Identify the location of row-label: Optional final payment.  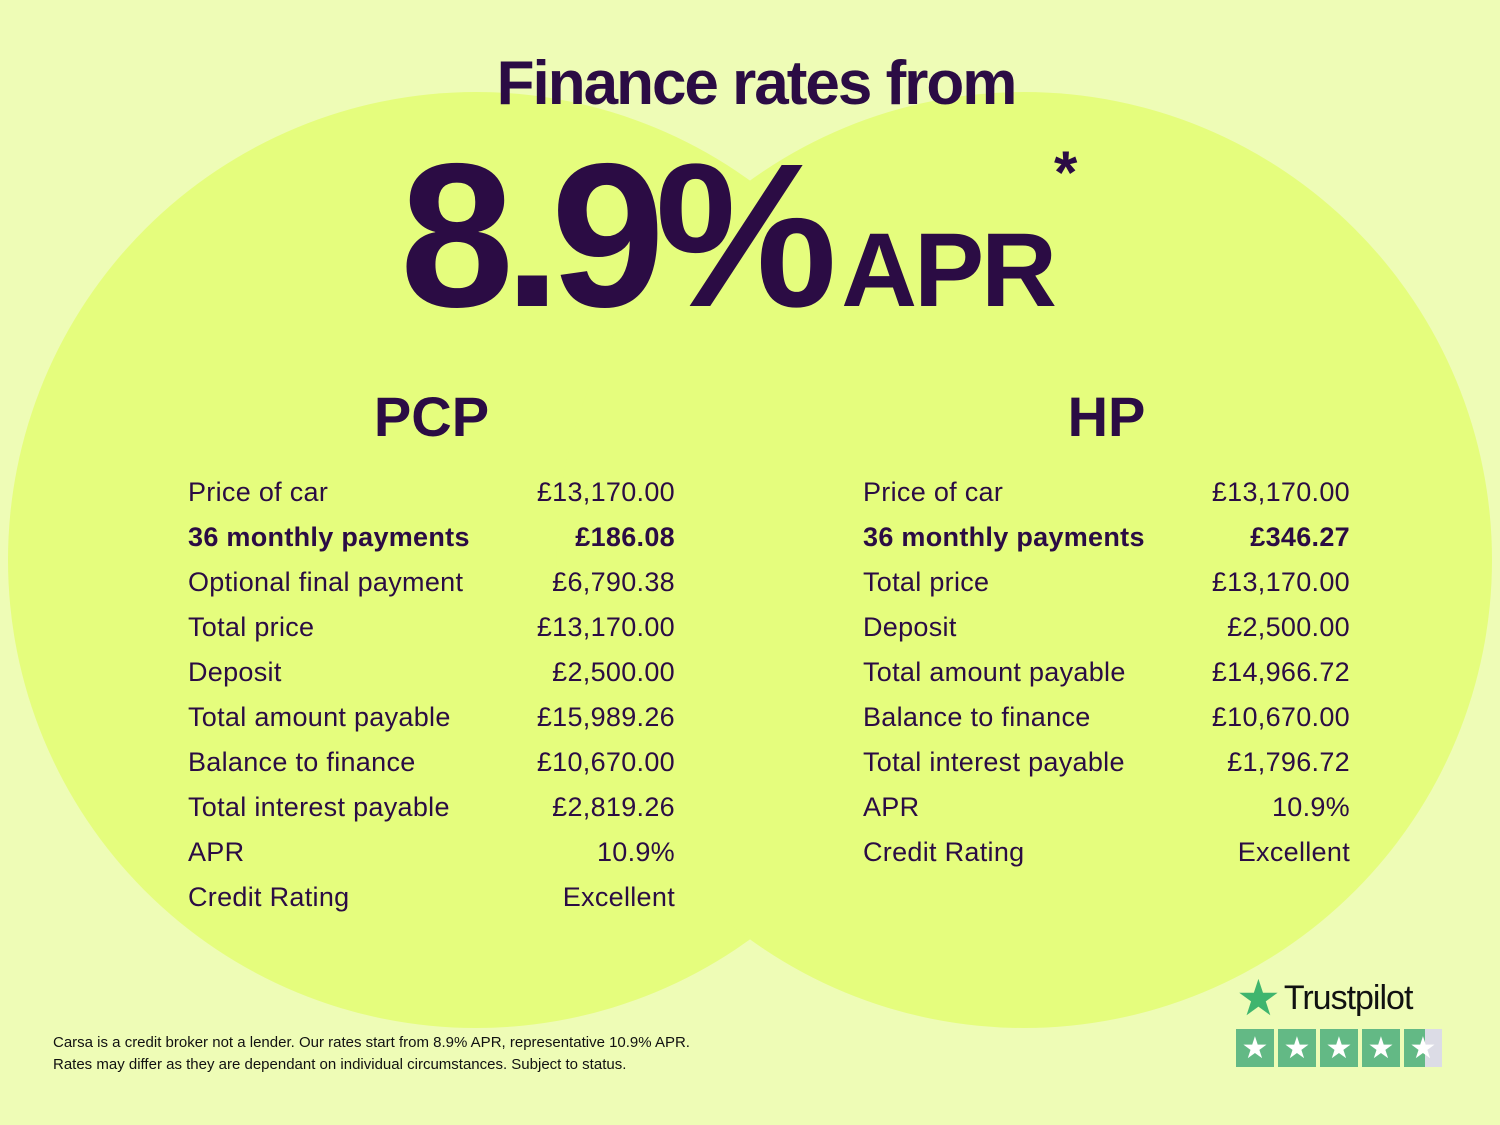
(326, 582).